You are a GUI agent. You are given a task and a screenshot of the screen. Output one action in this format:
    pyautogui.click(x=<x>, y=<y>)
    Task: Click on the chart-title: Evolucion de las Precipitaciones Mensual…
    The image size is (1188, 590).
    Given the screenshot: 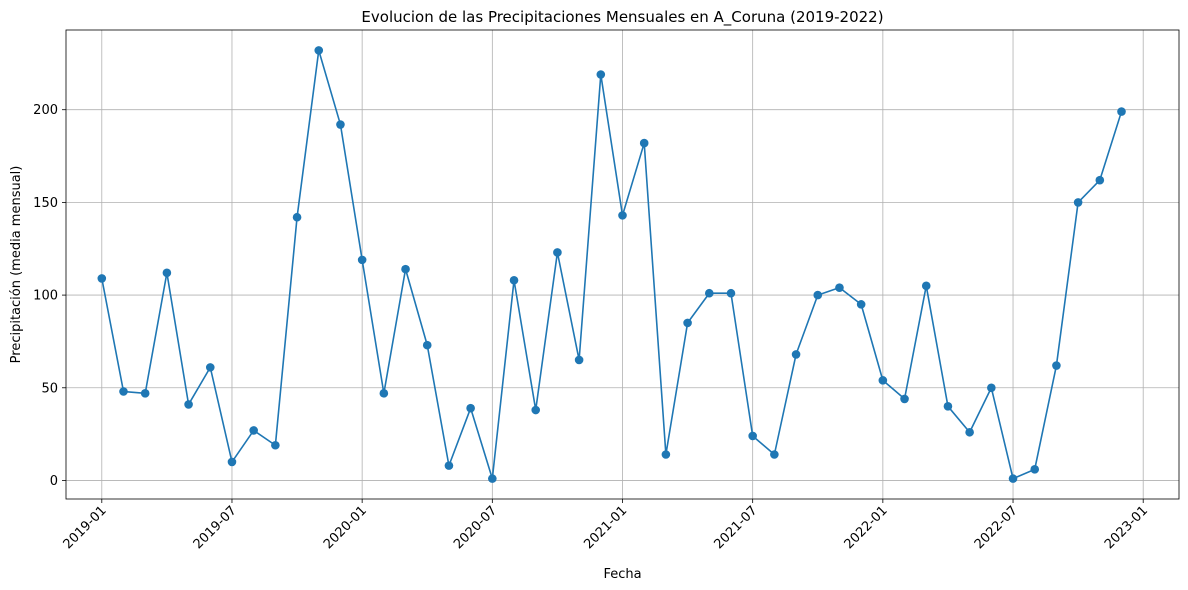 What is the action you would take?
    pyautogui.click(x=622, y=17)
    